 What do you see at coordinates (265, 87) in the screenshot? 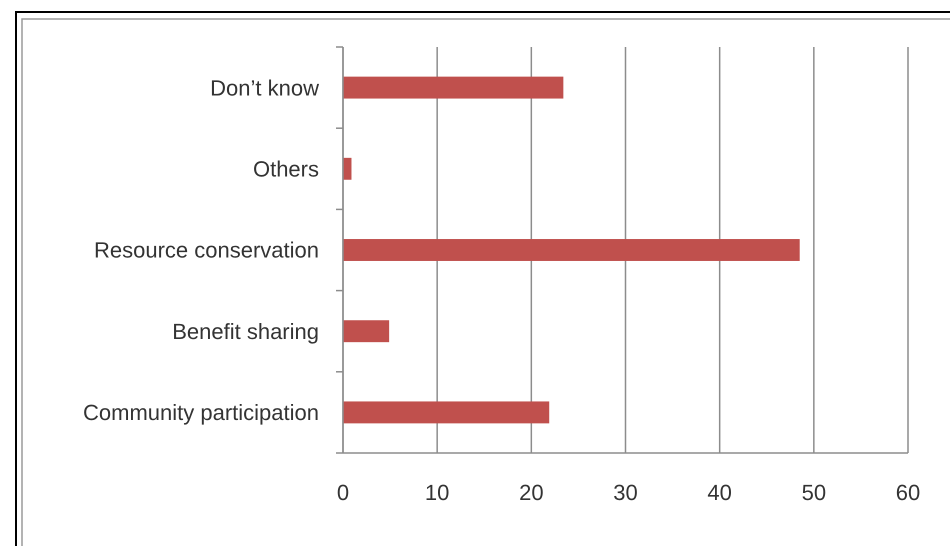
I see `y-tick-label: Don’t know` at bounding box center [265, 87].